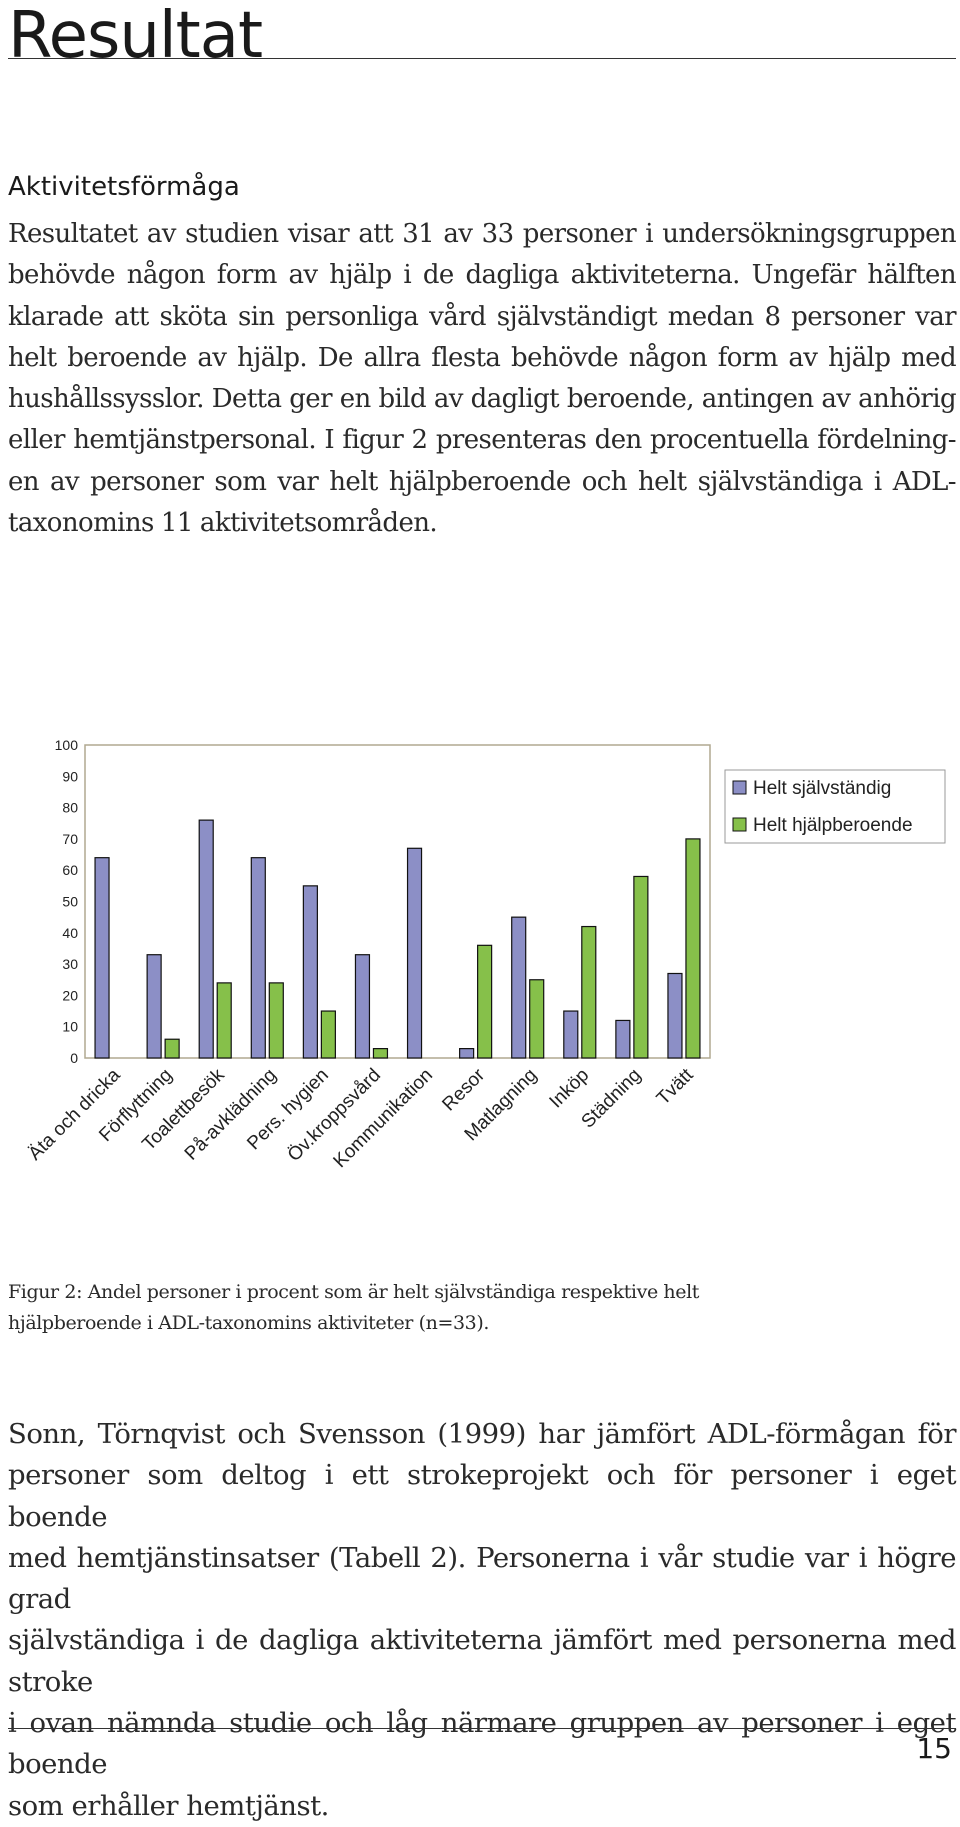 Image resolution: width=960 pixels, height=1827 pixels. Describe the element at coordinates (70, 902) in the screenshot. I see `y-tick-label: 50` at that location.